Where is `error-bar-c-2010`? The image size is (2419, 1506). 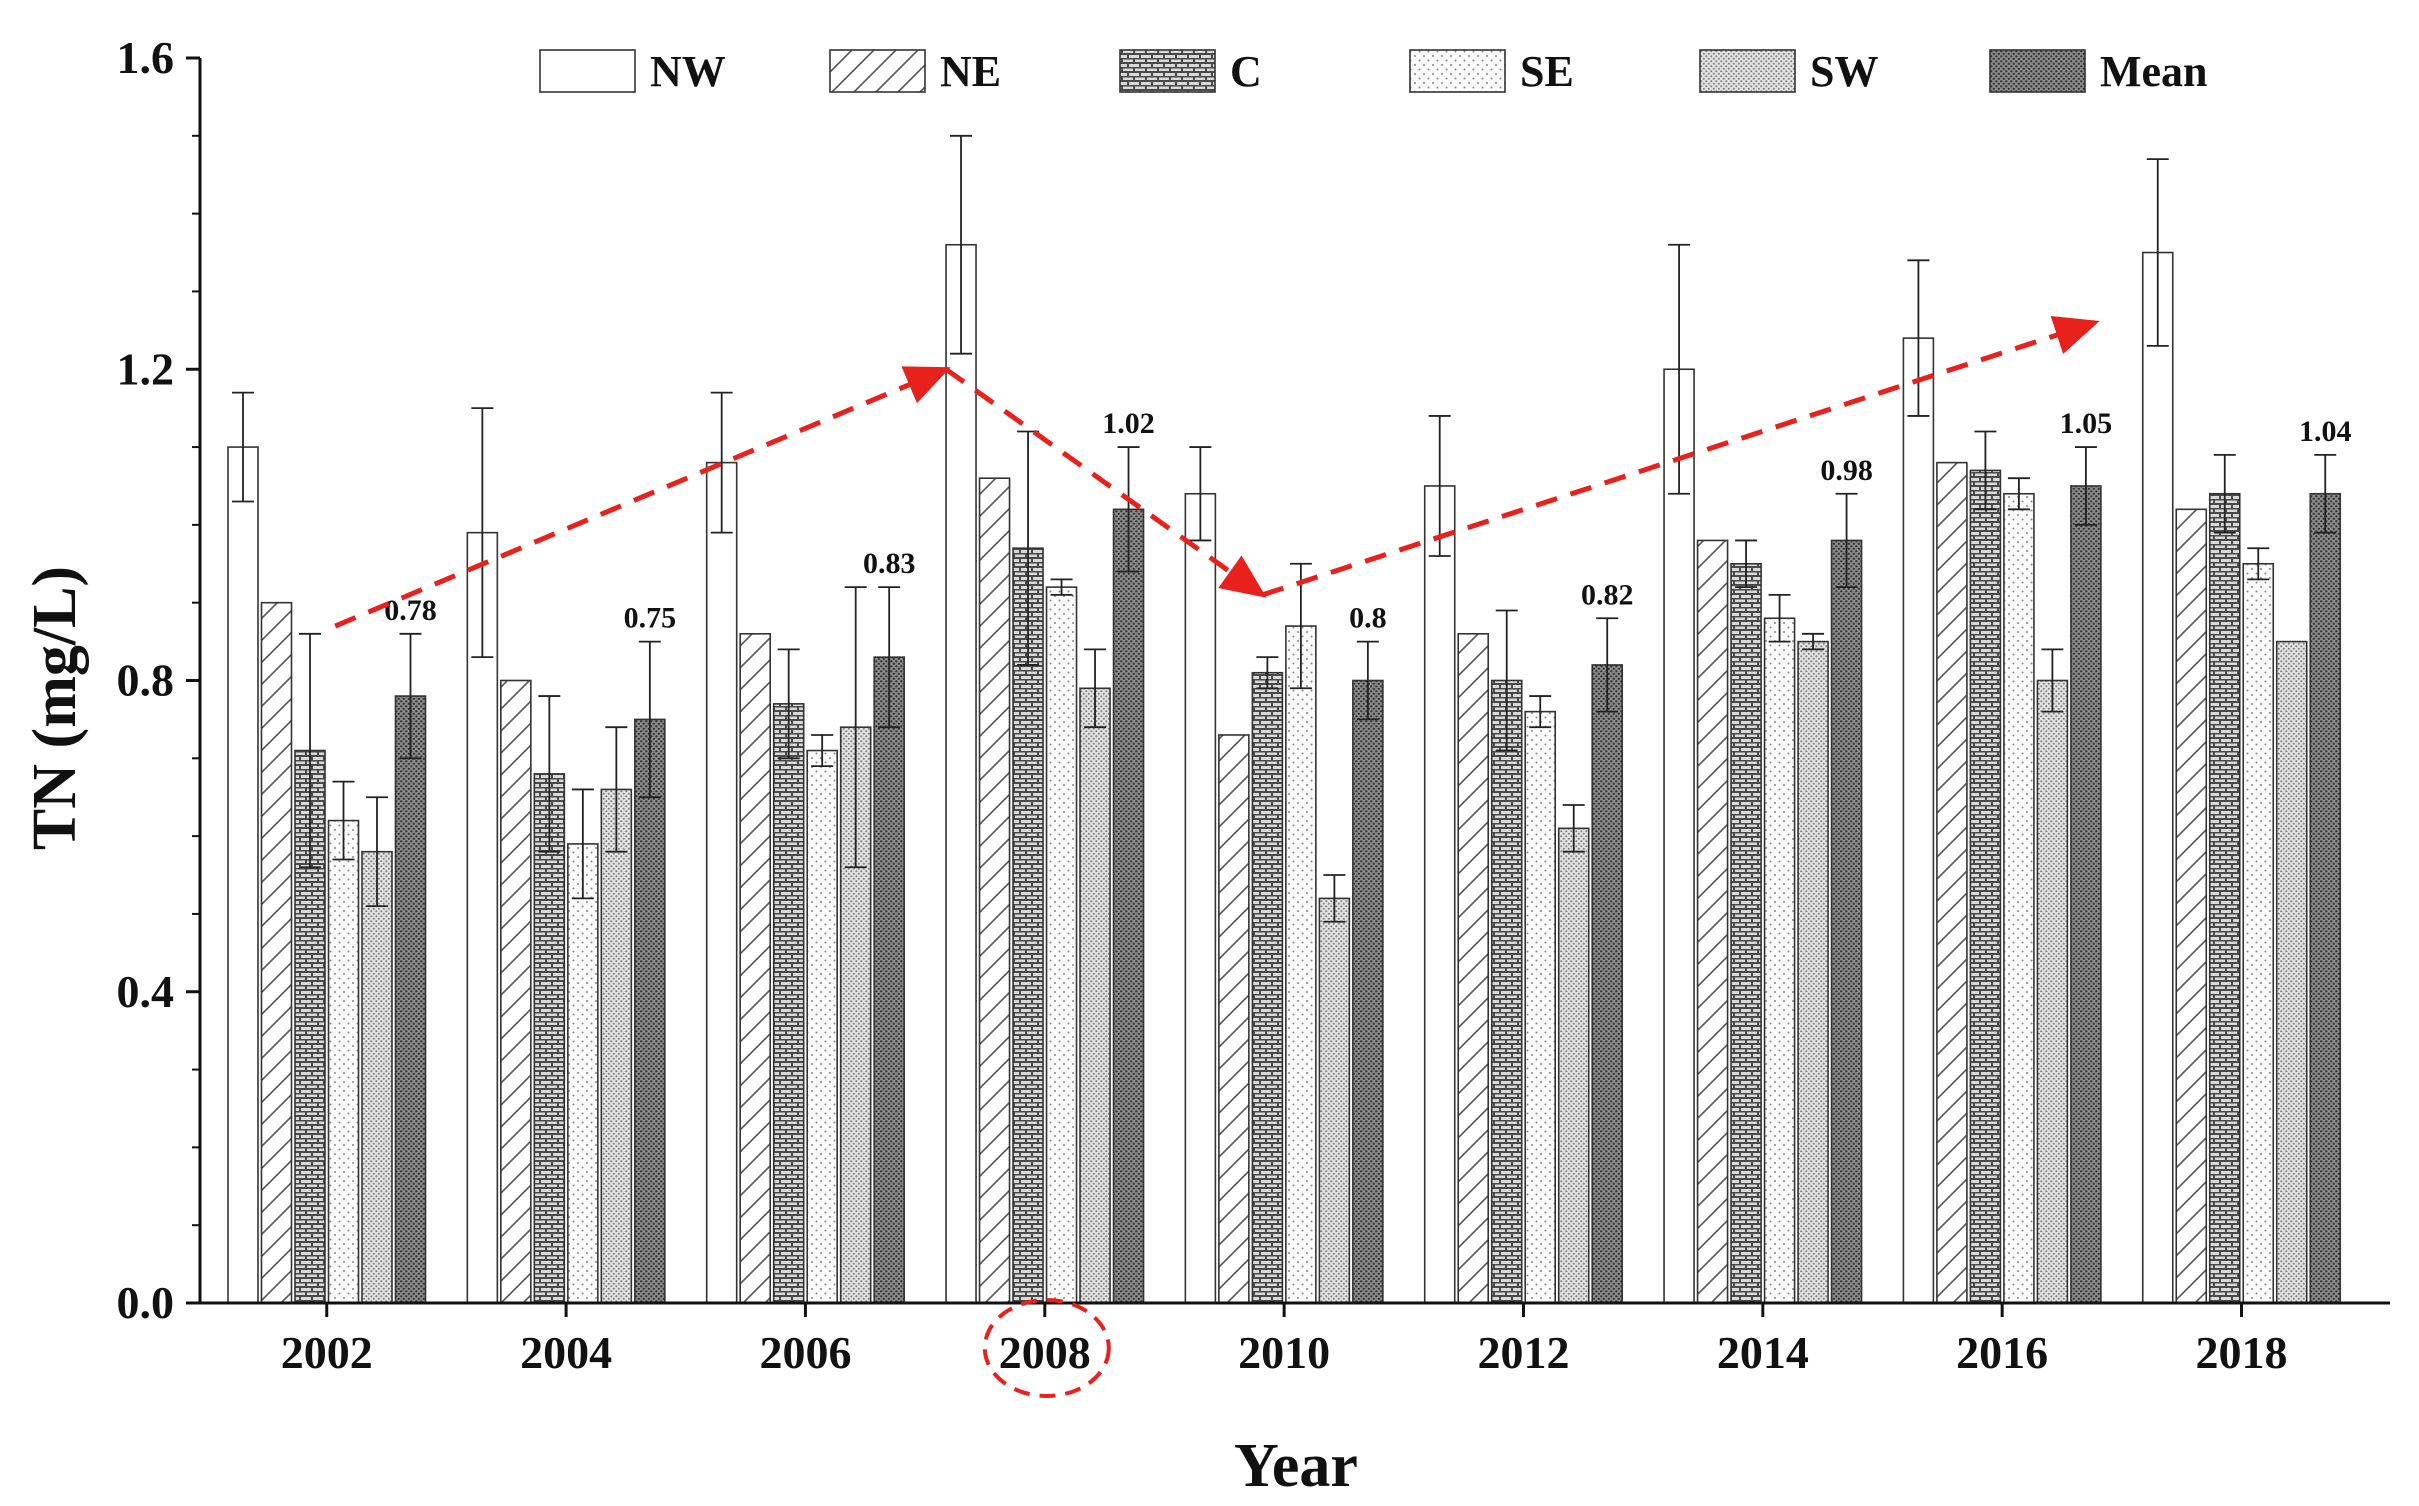
error-bar-c-2010 is located at coordinates (1267, 673).